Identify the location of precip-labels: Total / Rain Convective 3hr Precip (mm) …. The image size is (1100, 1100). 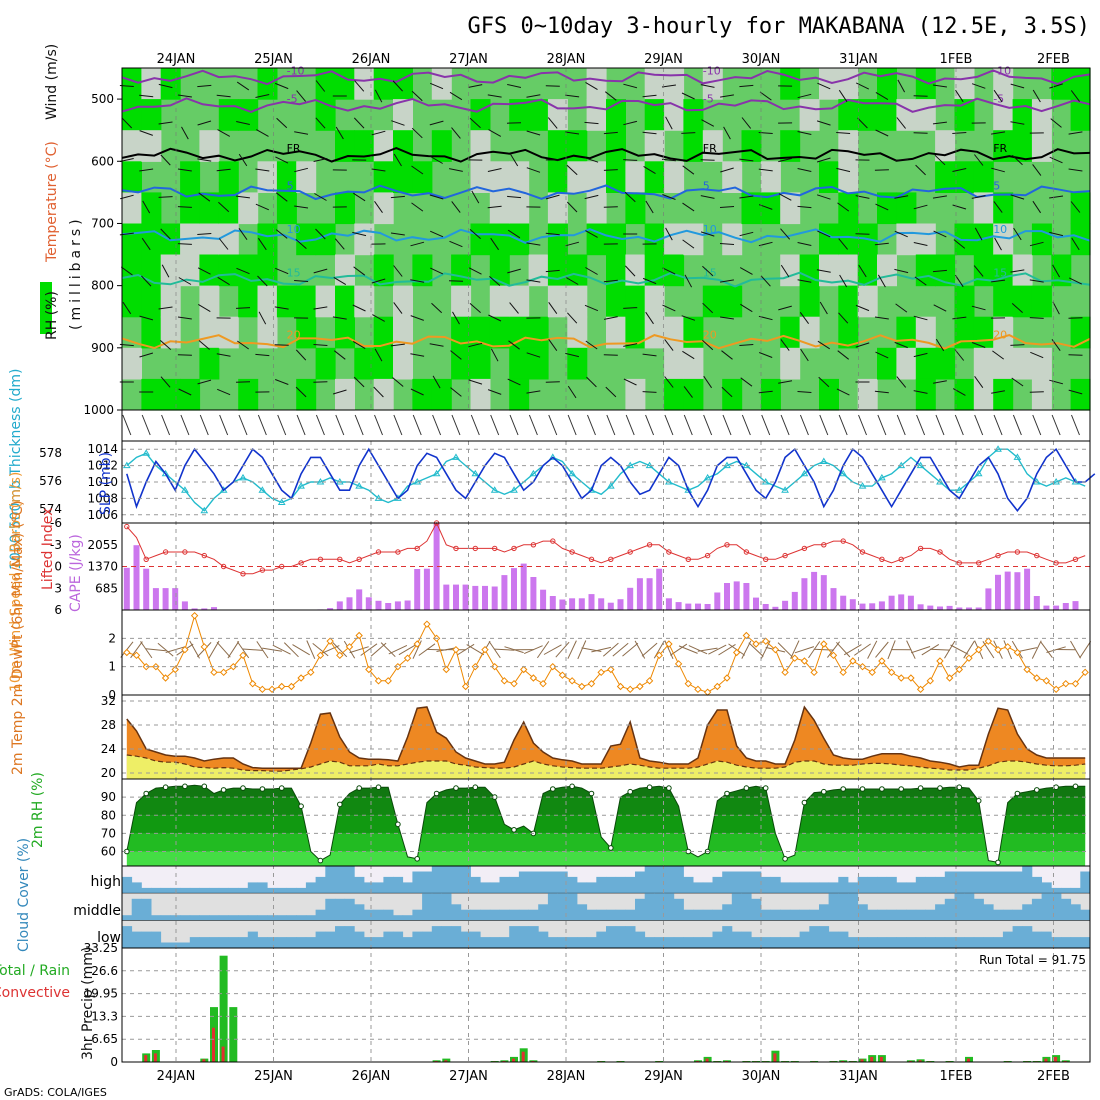
(543, 1003).